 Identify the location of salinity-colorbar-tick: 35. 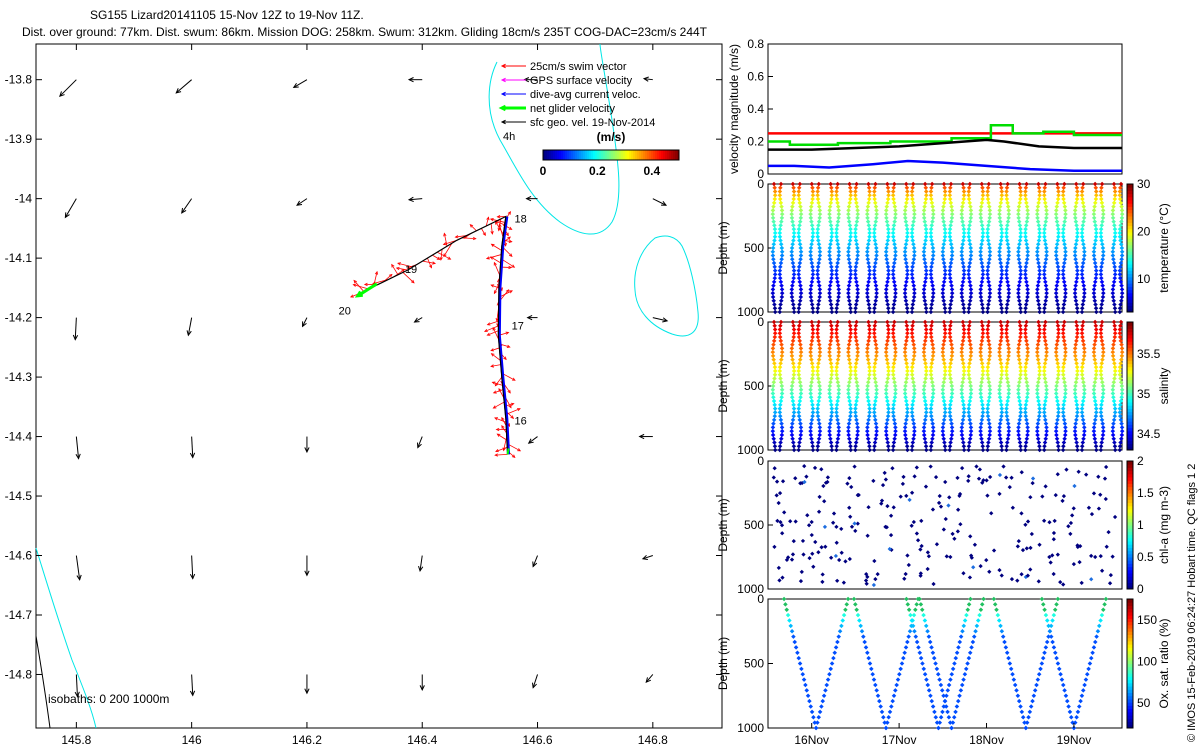
(1144, 394).